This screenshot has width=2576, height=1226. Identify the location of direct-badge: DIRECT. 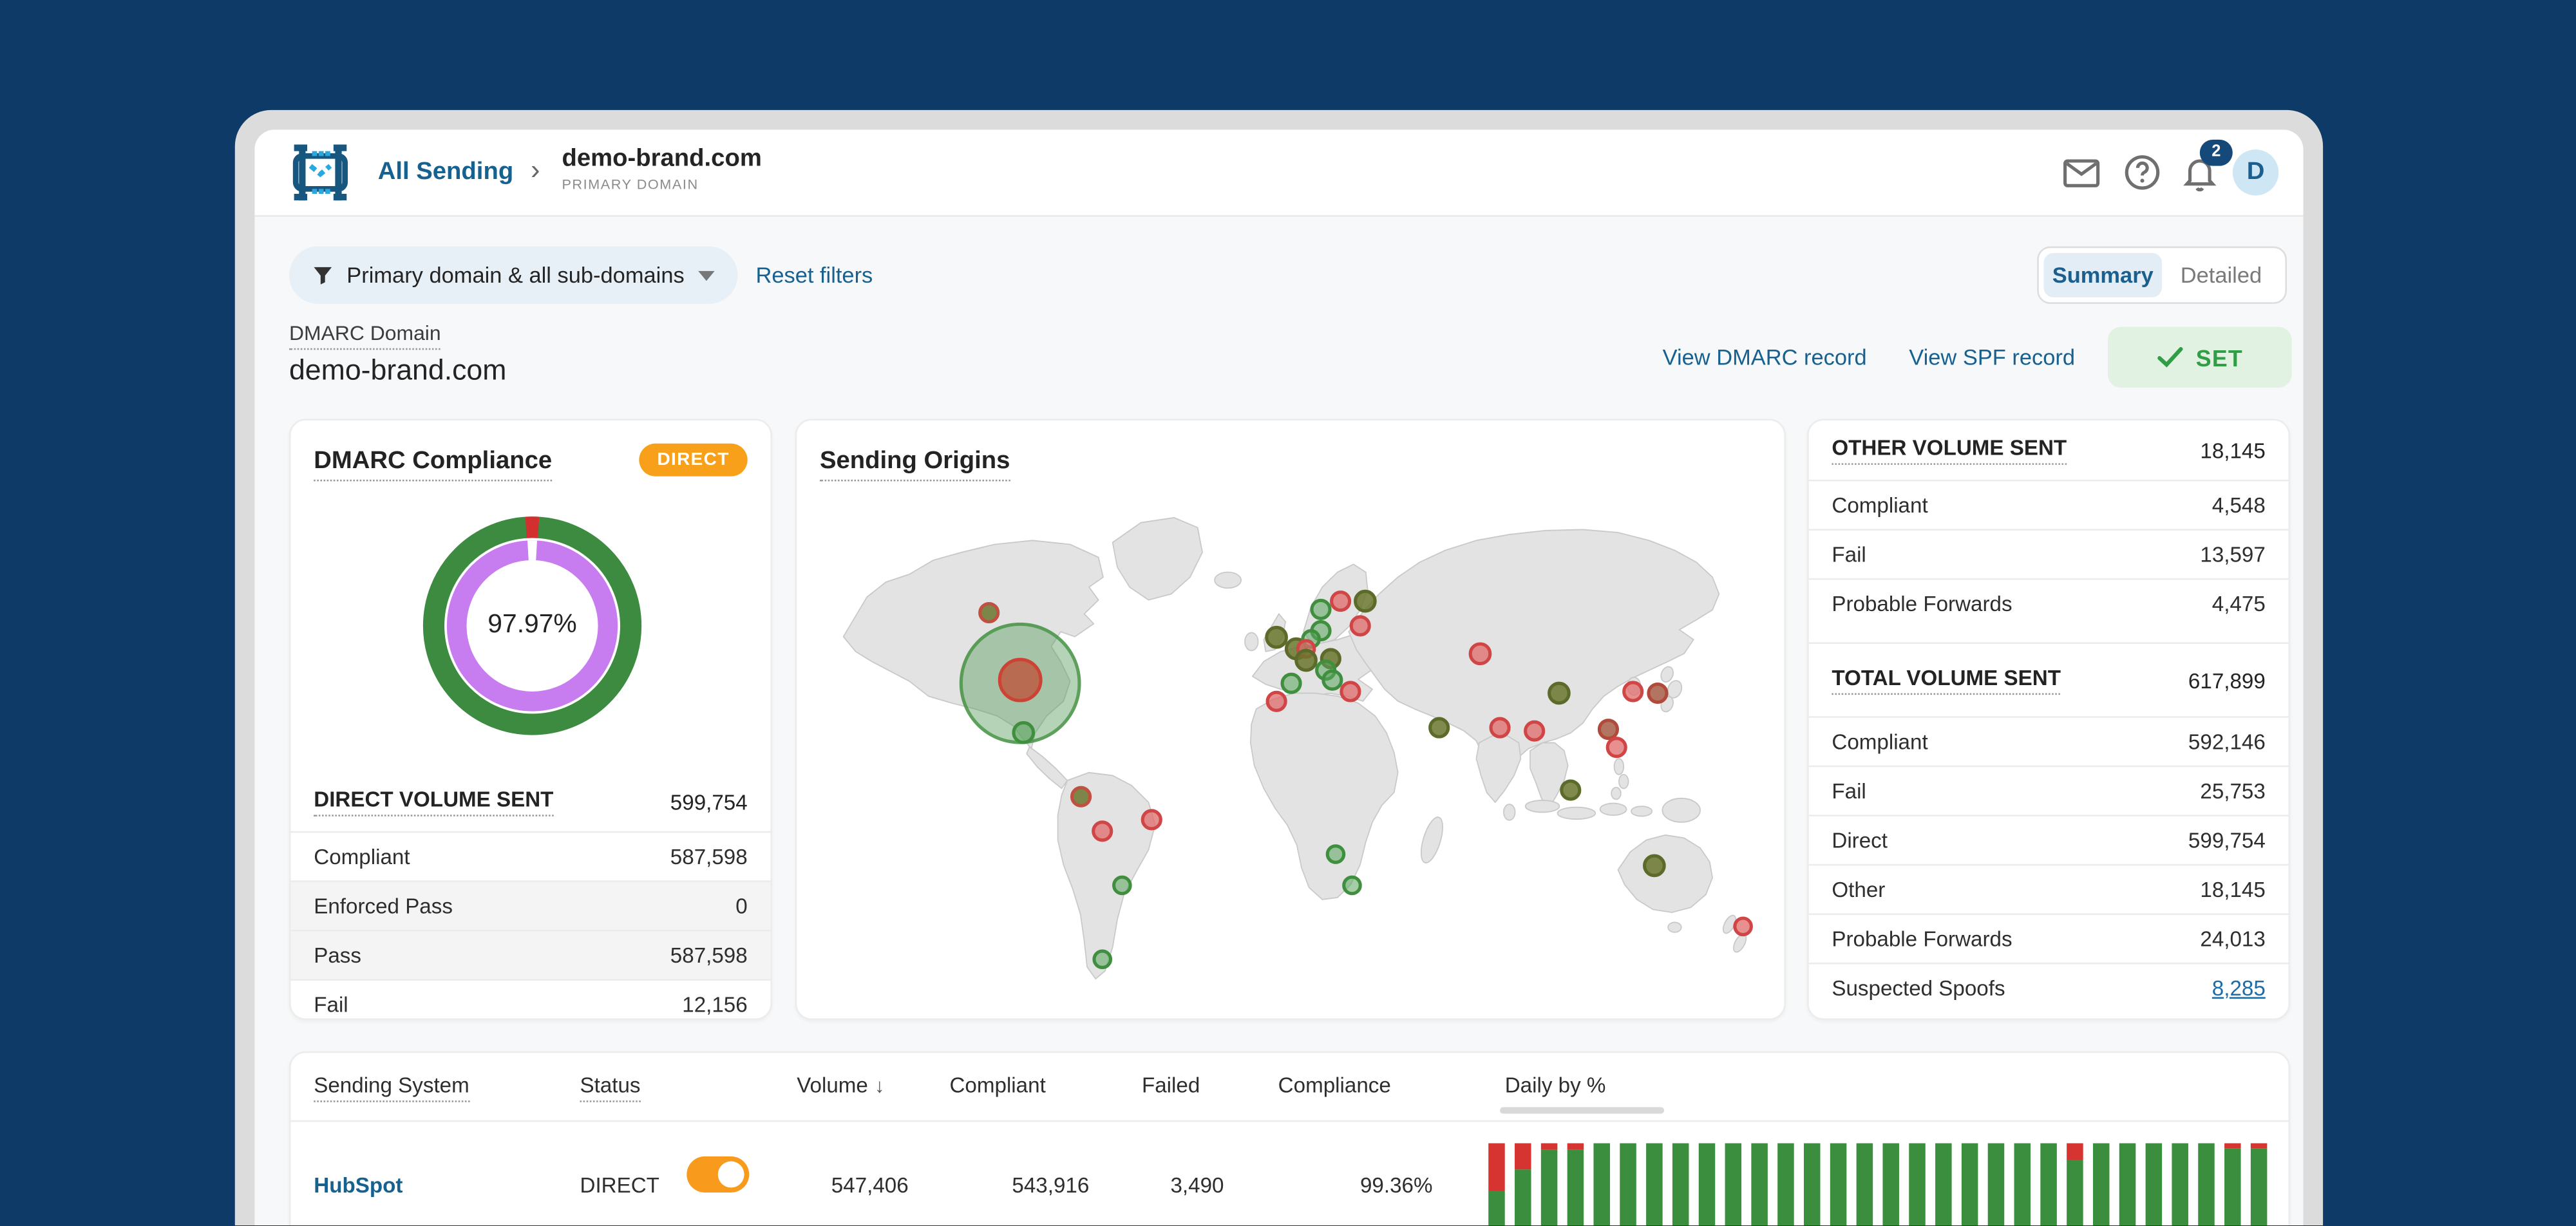
(693, 460).